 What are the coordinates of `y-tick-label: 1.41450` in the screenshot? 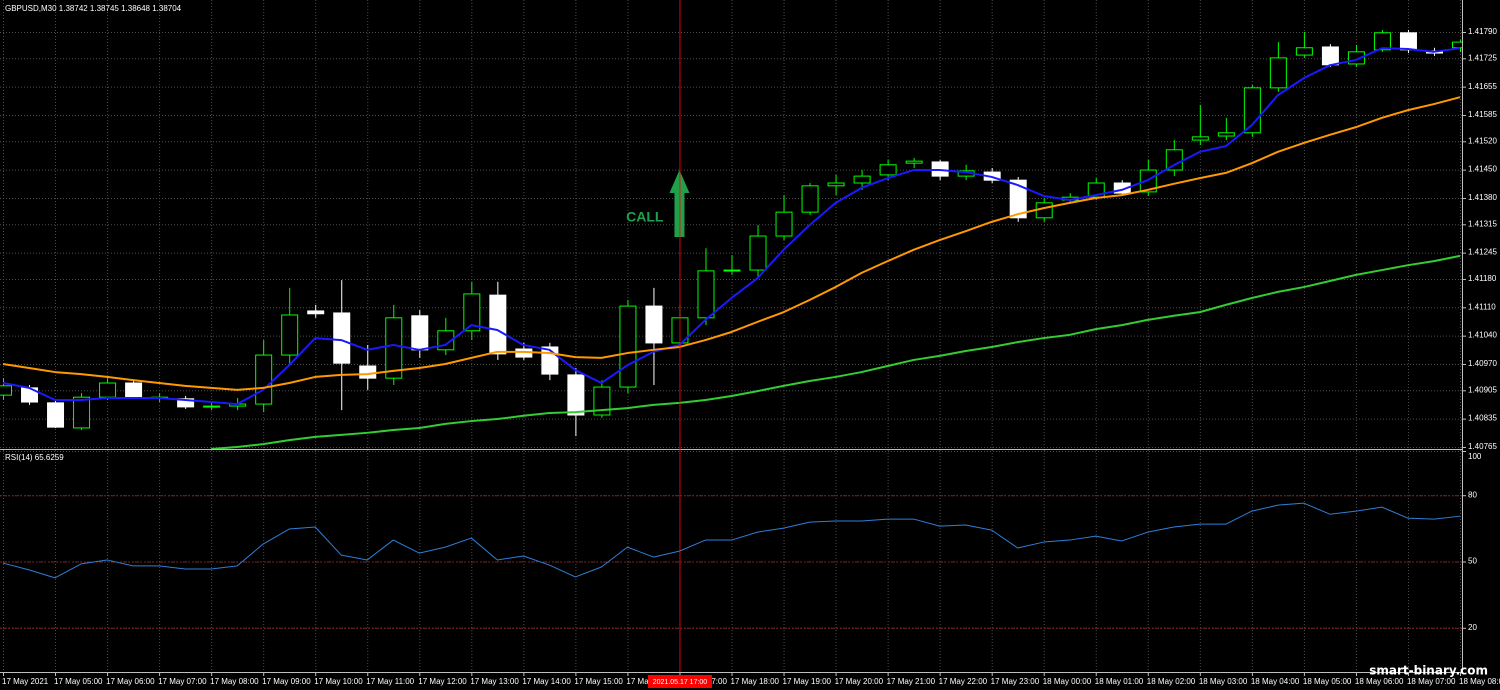 It's located at (1482, 169).